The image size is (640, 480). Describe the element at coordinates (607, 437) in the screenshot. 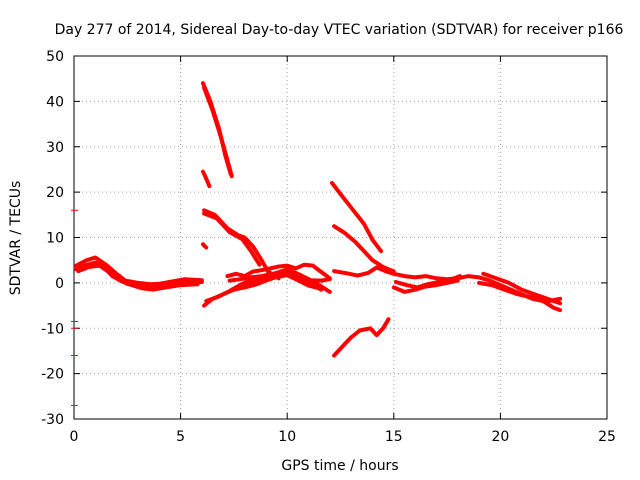

I see `x-tick-label: 25` at that location.